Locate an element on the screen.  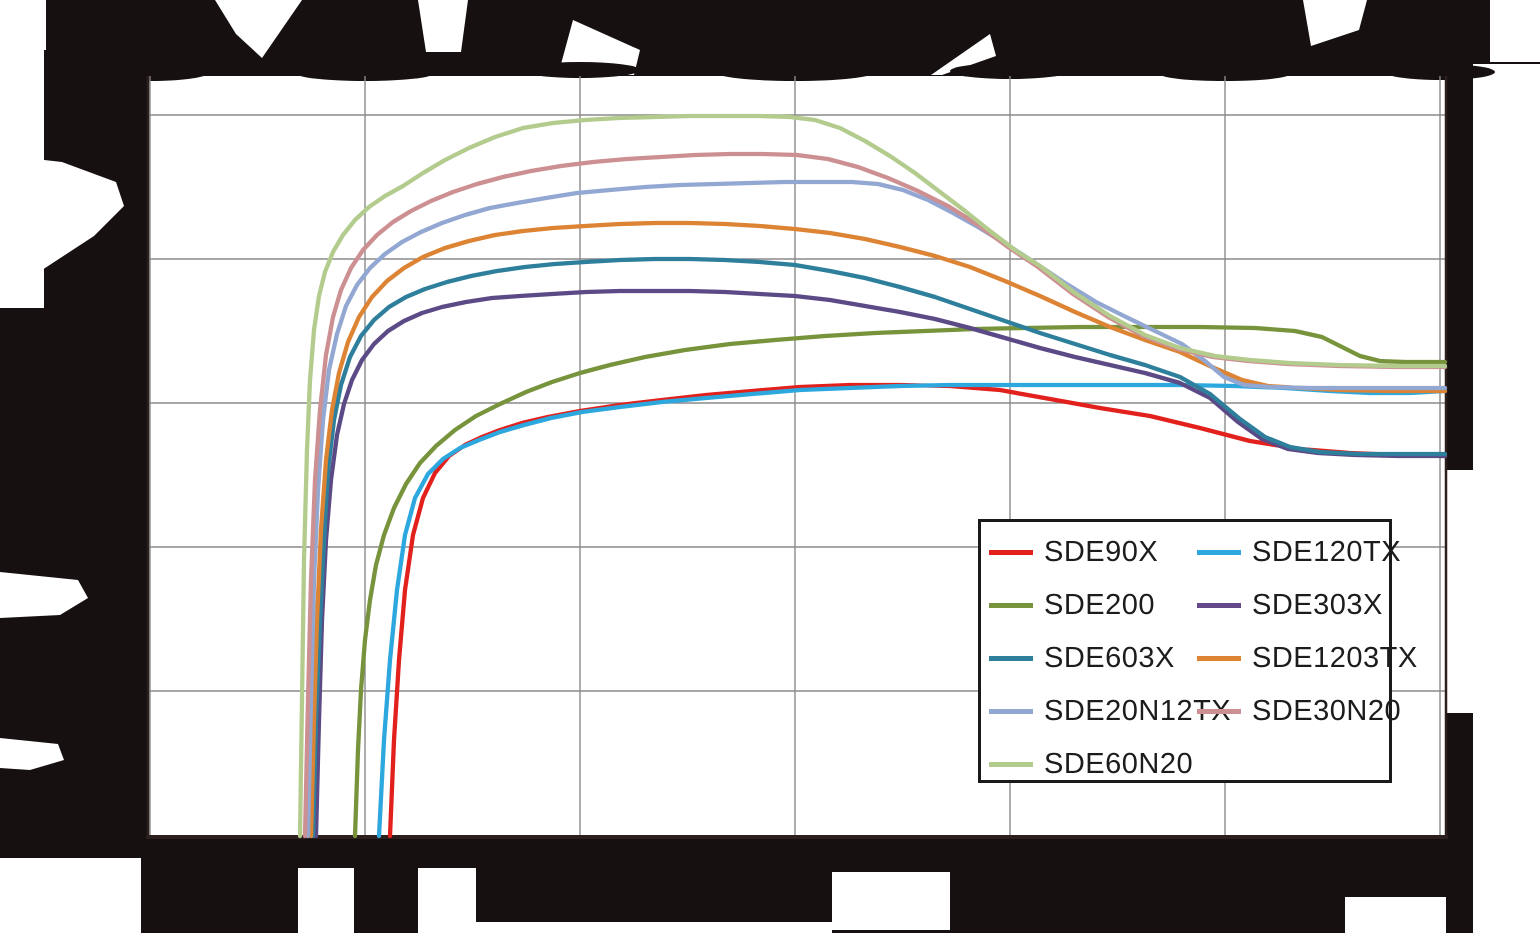
legend-item: SDE20N12TX is located at coordinates (1110, 711).